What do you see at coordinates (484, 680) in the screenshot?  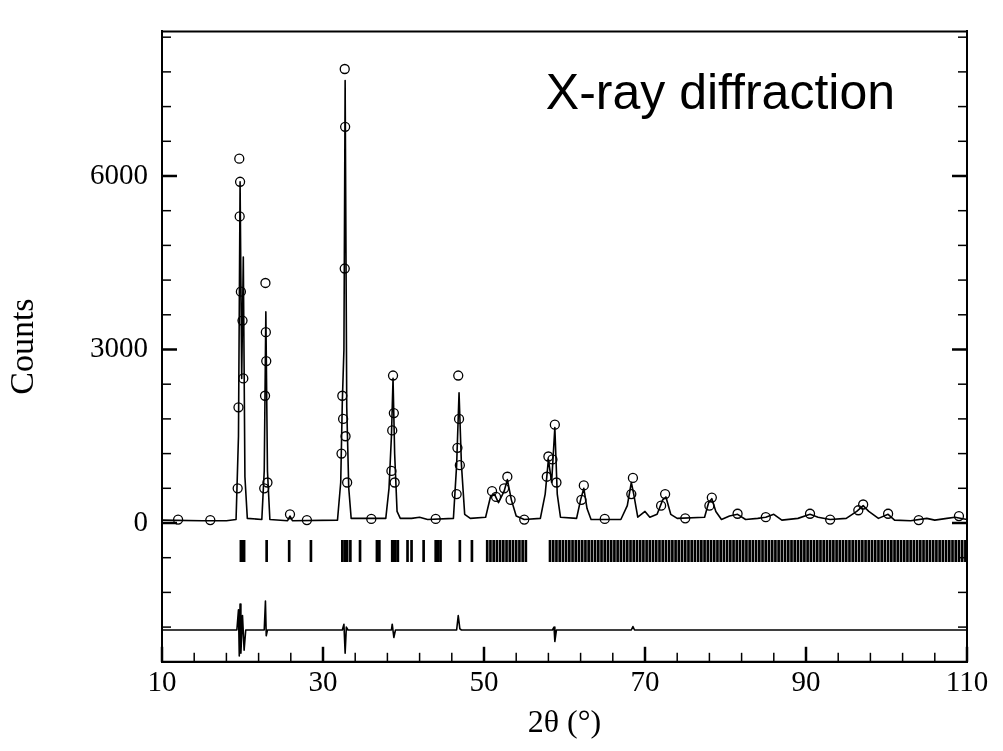 I see `x-tick-label: 50` at bounding box center [484, 680].